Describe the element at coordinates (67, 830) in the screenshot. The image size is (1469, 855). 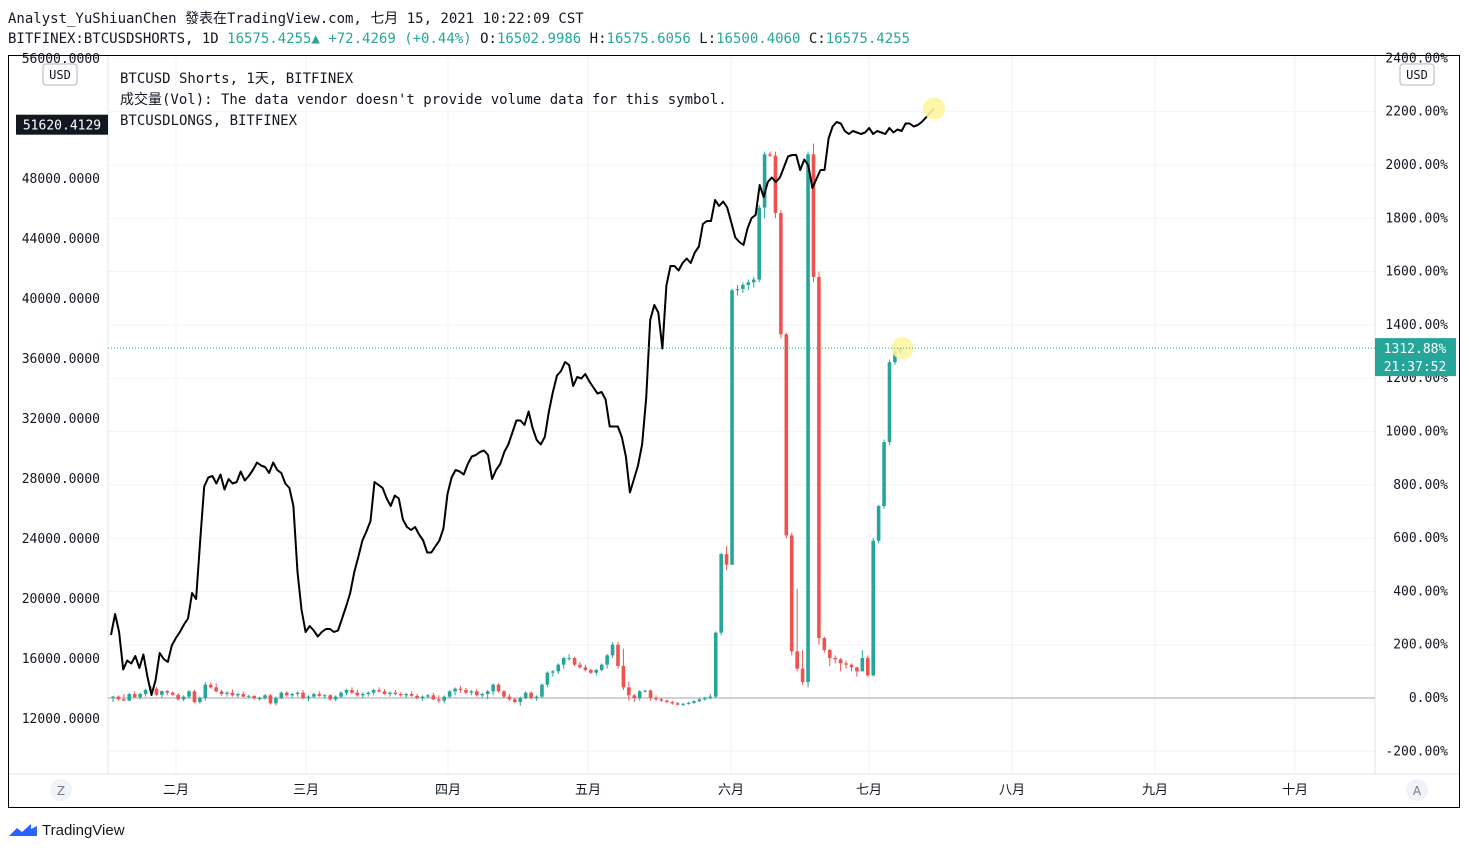
I see `tradingview-logo: TradingView` at that location.